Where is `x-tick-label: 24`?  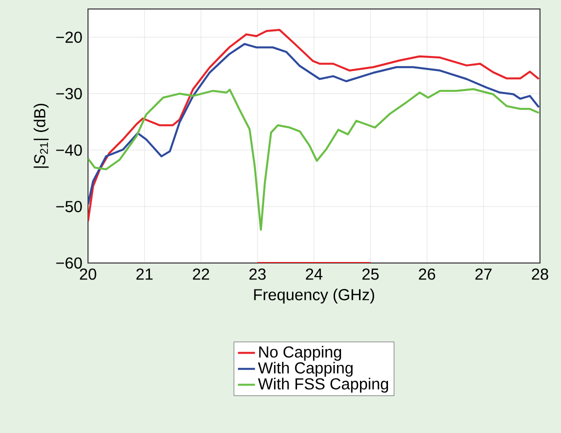 x-tick-label: 24 is located at coordinates (314, 274).